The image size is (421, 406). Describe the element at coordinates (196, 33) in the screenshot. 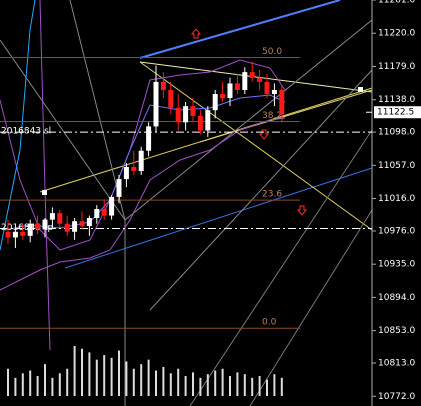

I see `arrow-up` at that location.